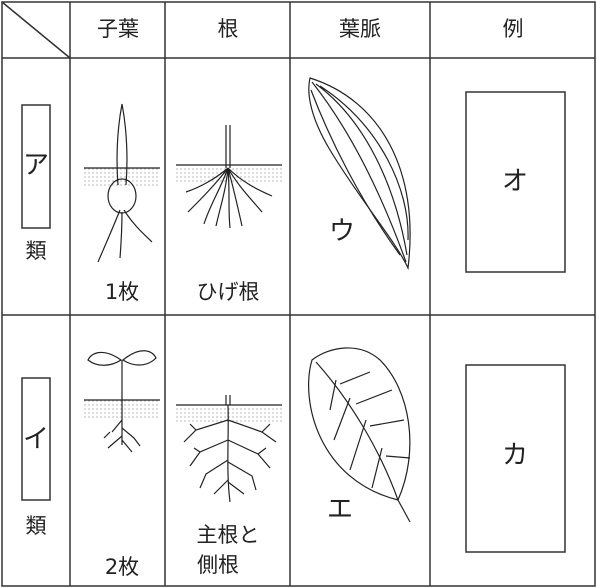 The height and width of the screenshot is (588, 597). Describe the element at coordinates (229, 449) in the screenshot. I see `tap-root` at that location.